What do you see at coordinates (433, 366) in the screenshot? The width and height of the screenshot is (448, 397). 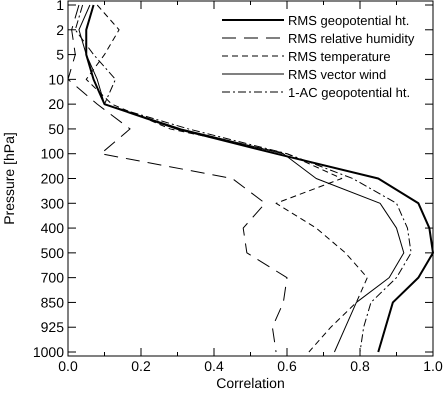 I see `x-tick-label: 1.0` at bounding box center [433, 366].